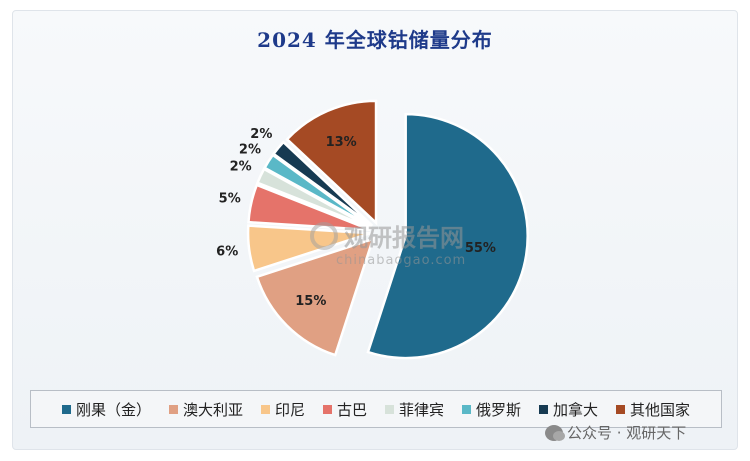  I want to click on legend-label: 刚果（金）, so click(113, 409).